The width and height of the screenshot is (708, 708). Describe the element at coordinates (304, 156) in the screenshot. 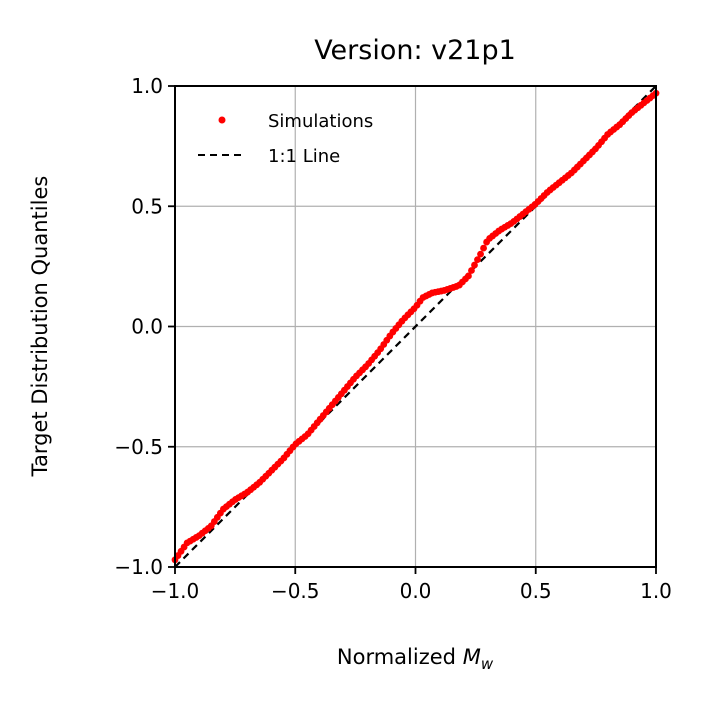

I see `legend-one-to-one-label: 1:1 Line` at that location.